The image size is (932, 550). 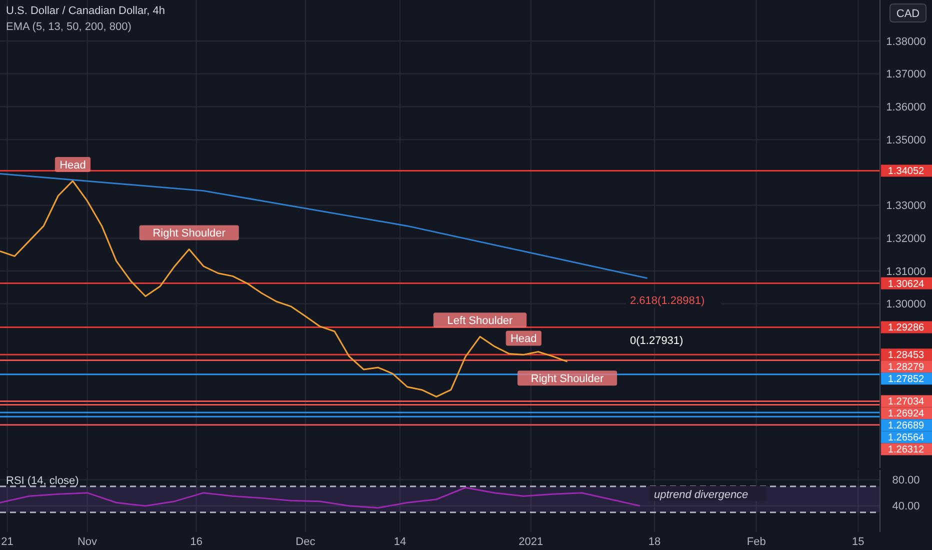 I want to click on y-tick-label: 1.38000, so click(x=906, y=42).